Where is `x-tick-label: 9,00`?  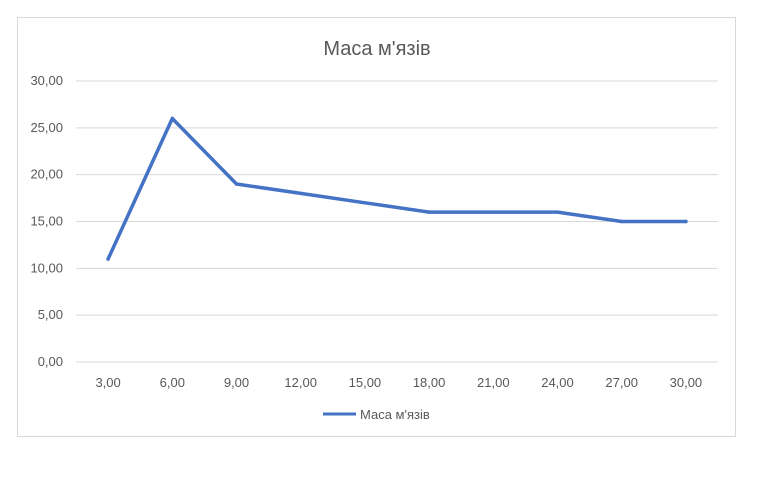 x-tick-label: 9,00 is located at coordinates (236, 382).